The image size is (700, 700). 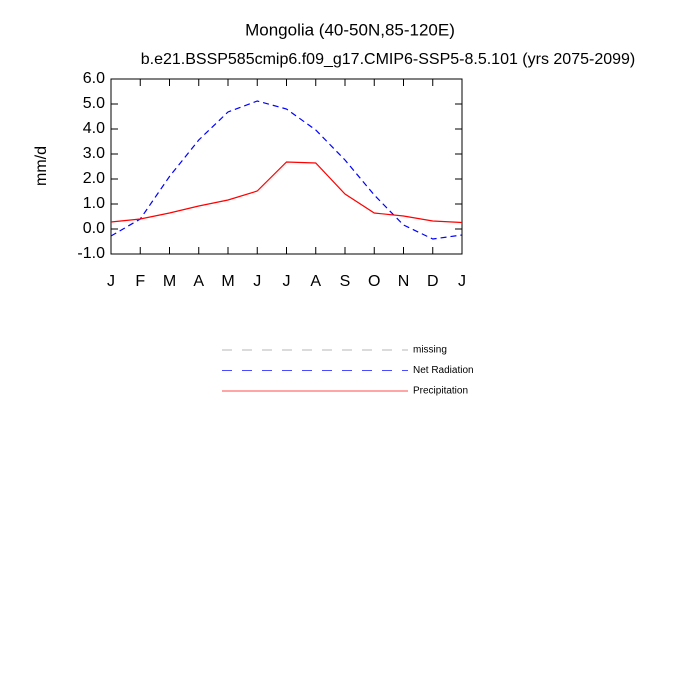 I want to click on legend-label: Precipitation, so click(x=440, y=391).